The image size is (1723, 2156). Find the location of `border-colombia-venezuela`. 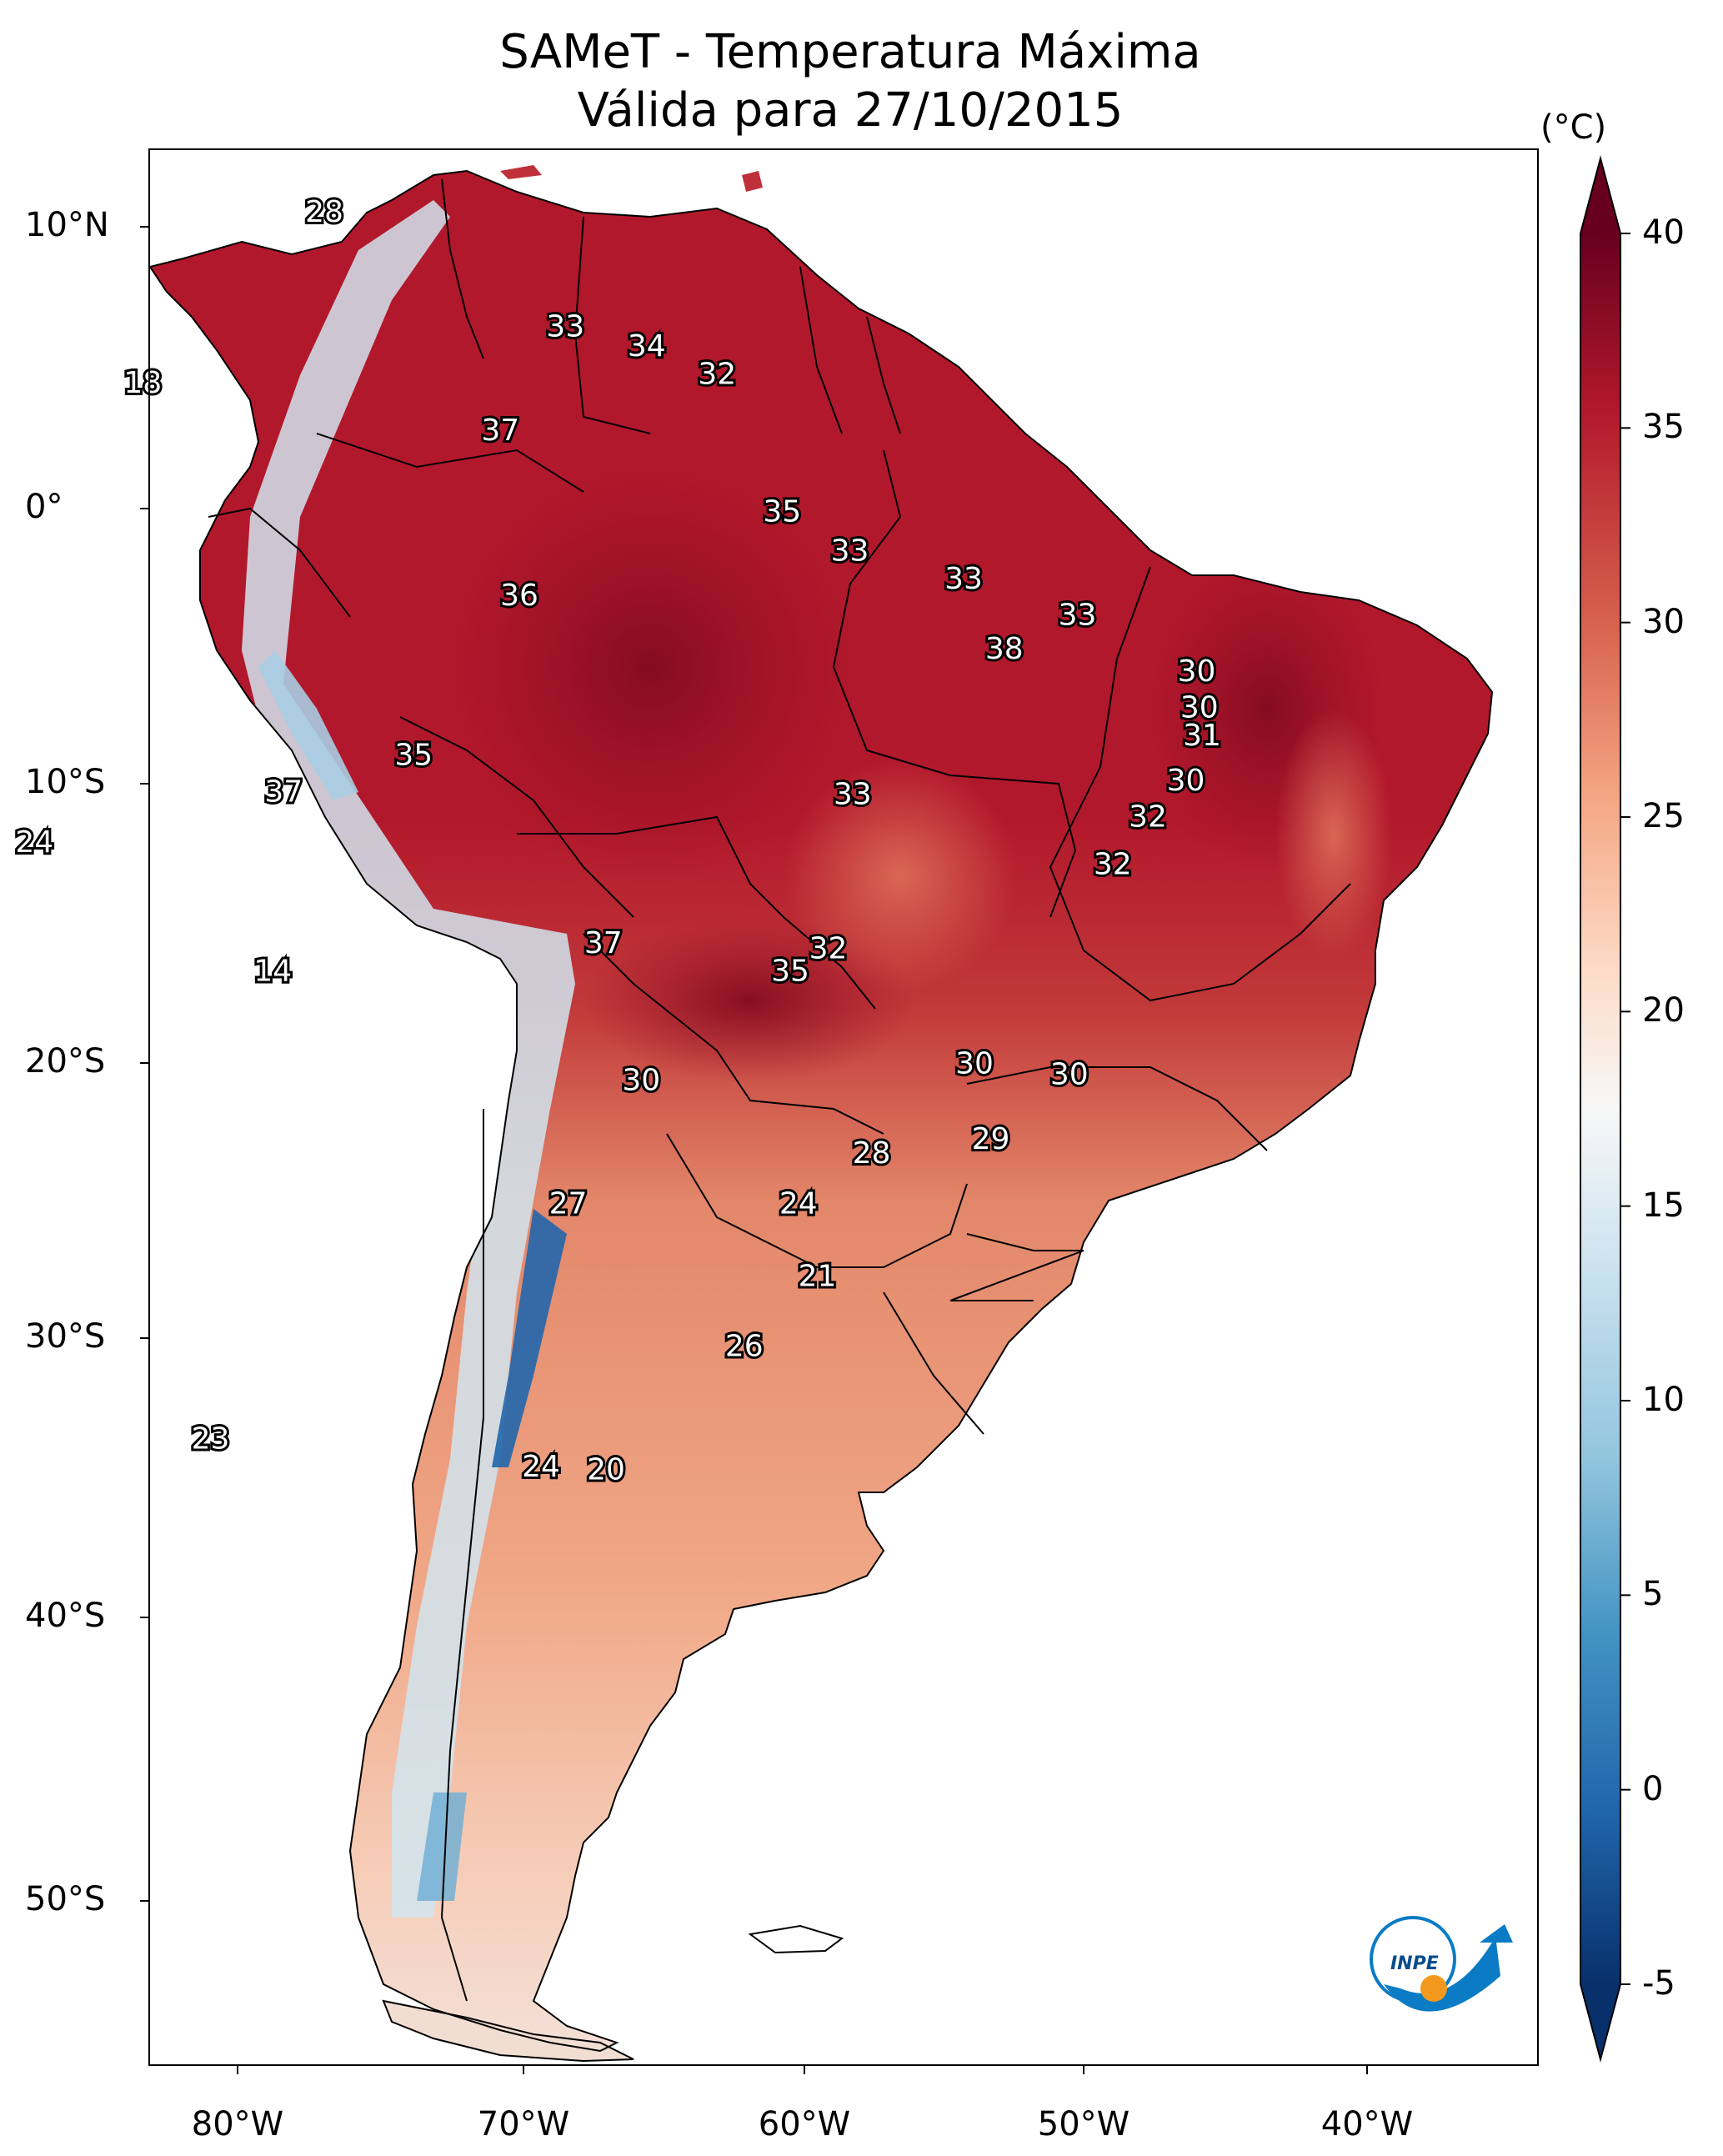

border-colombia-venezuela is located at coordinates (463, 268).